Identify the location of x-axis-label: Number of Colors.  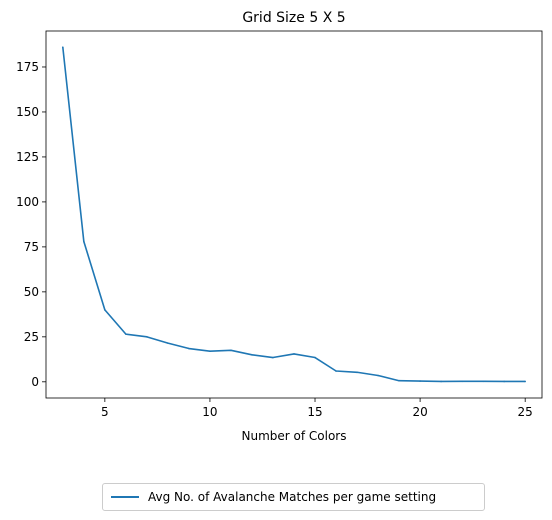
(294, 436).